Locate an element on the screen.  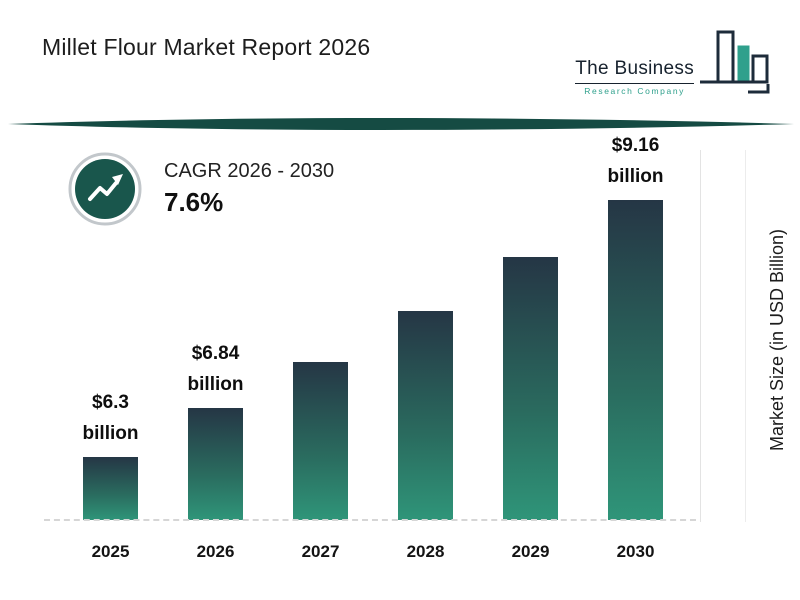
page-title: Millet Flour Market Report 2026 is located at coordinates (206, 47).